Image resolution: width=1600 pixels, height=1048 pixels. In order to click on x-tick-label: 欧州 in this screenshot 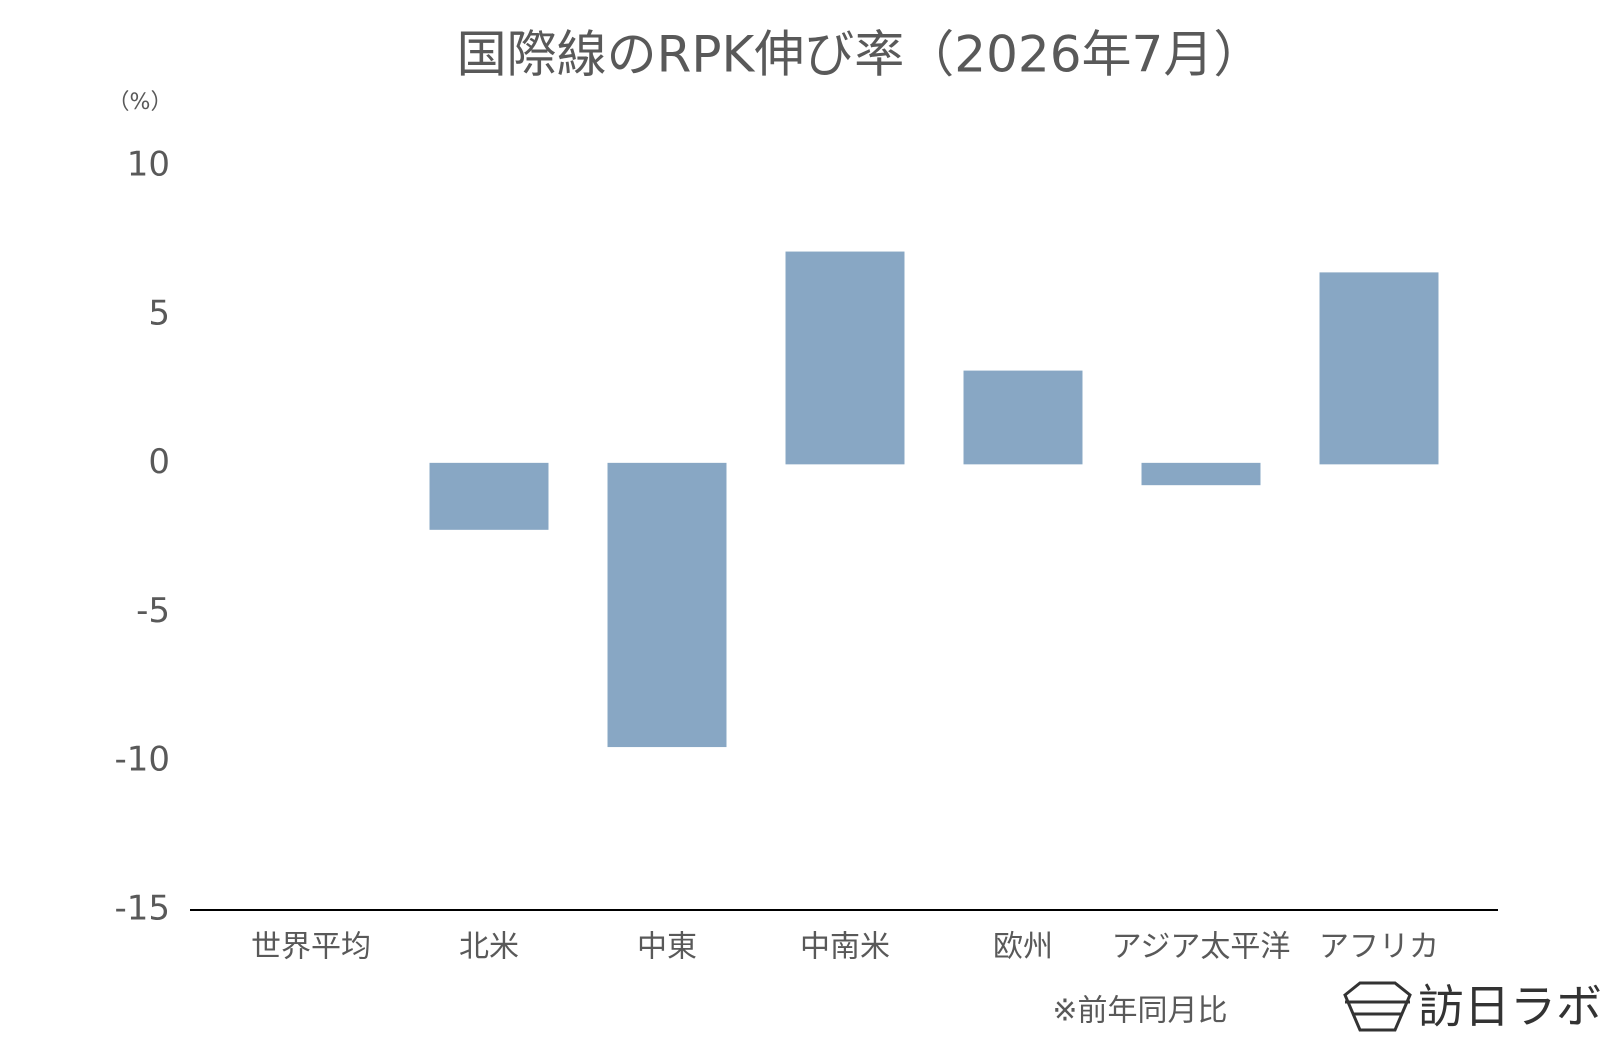, I will do `click(1023, 947)`.